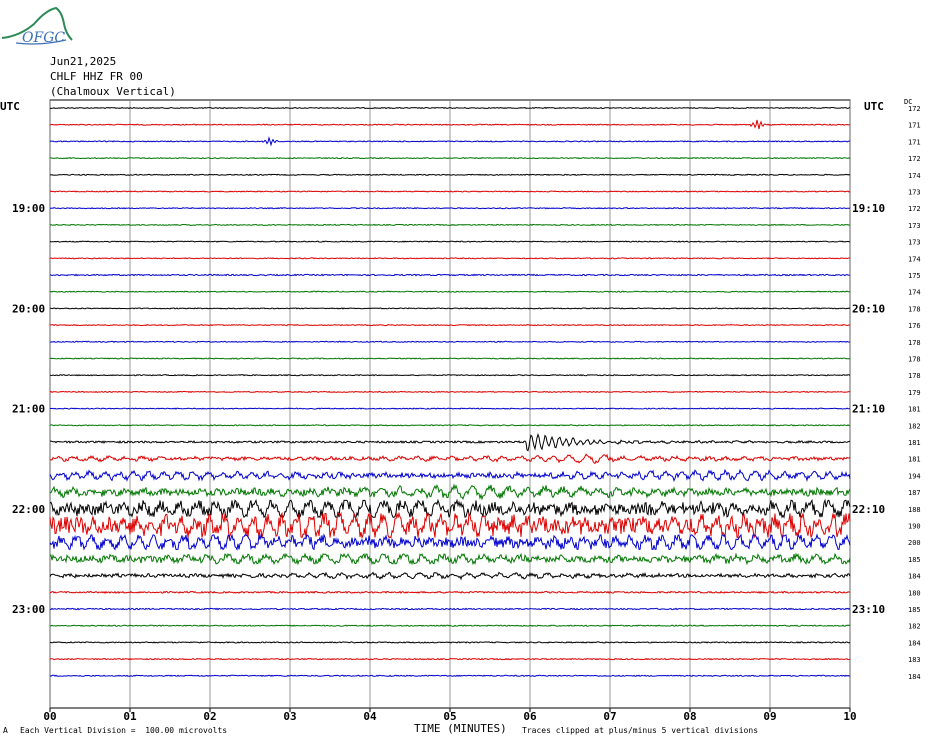 This screenshot has height=744, width=930. Describe the element at coordinates (460, 728) in the screenshot. I see `x-axis-title: TIME (MINUTES)` at that location.